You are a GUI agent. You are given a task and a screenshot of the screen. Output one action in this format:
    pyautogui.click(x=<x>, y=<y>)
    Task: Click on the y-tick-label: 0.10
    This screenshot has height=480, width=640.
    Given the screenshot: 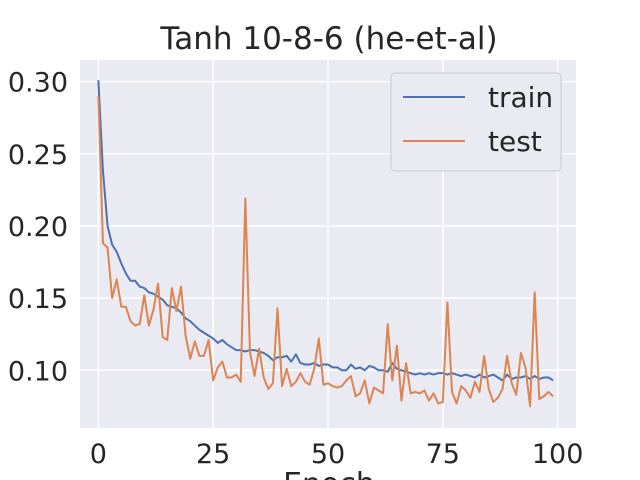 What is the action you would take?
    pyautogui.click(x=38, y=371)
    